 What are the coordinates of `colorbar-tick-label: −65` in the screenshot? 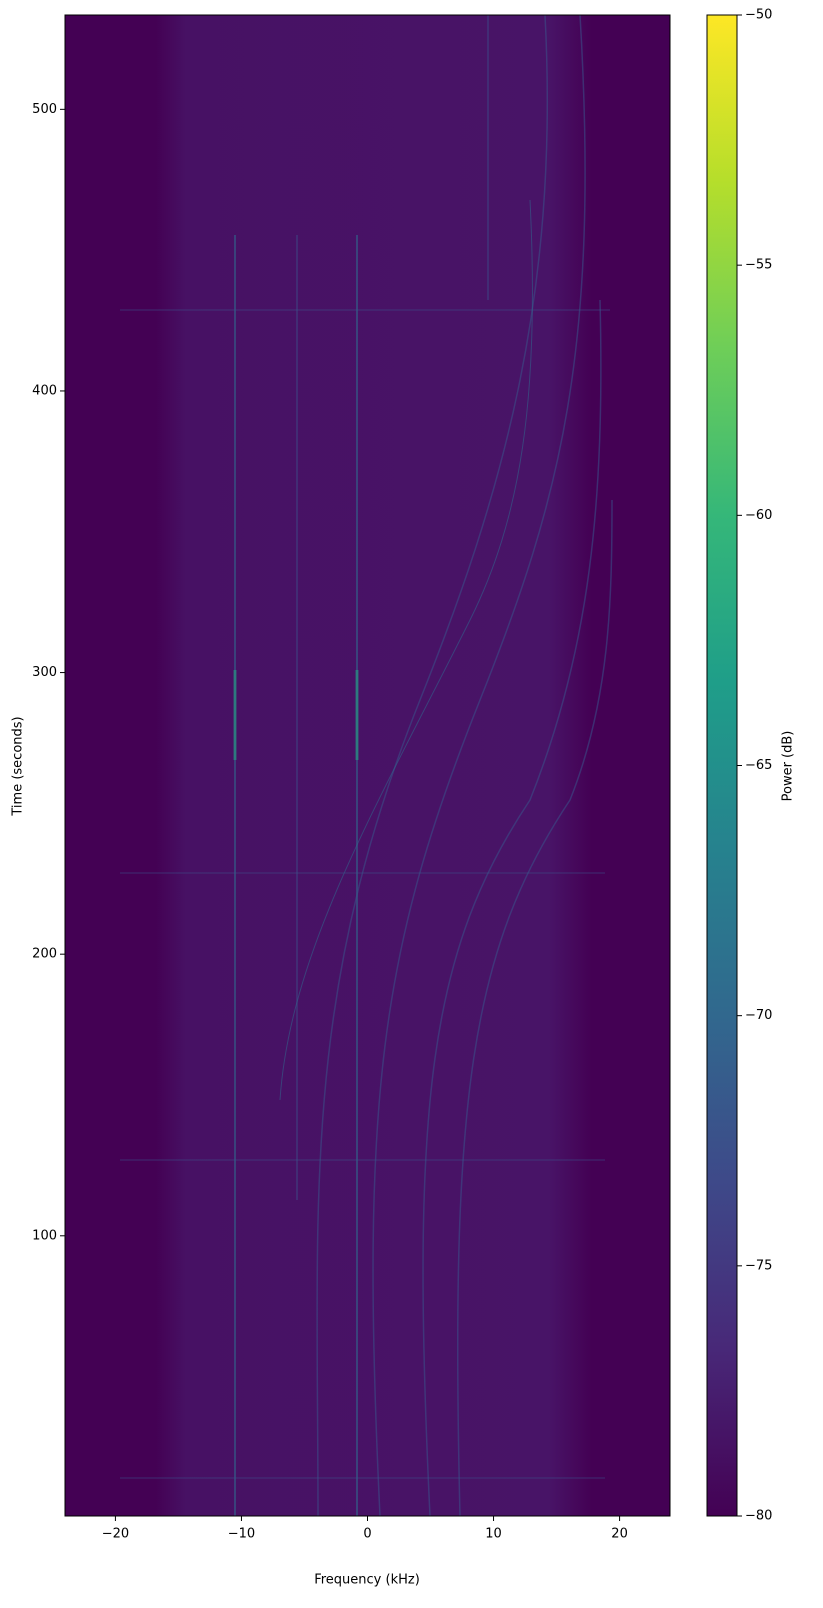 It's located at (758, 765).